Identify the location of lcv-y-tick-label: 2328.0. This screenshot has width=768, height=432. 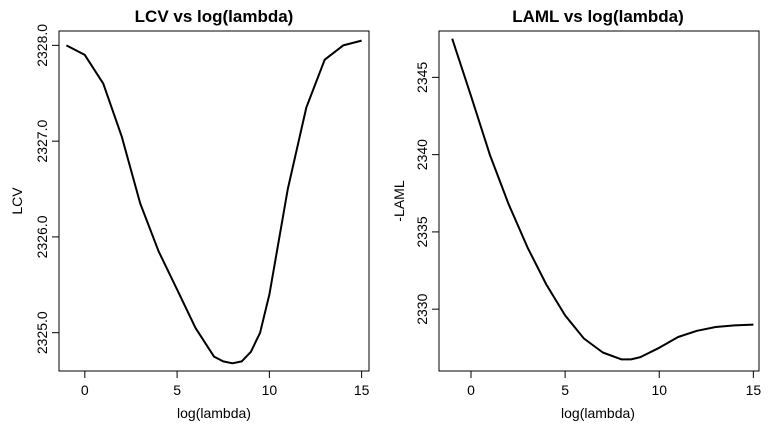
(42, 45).